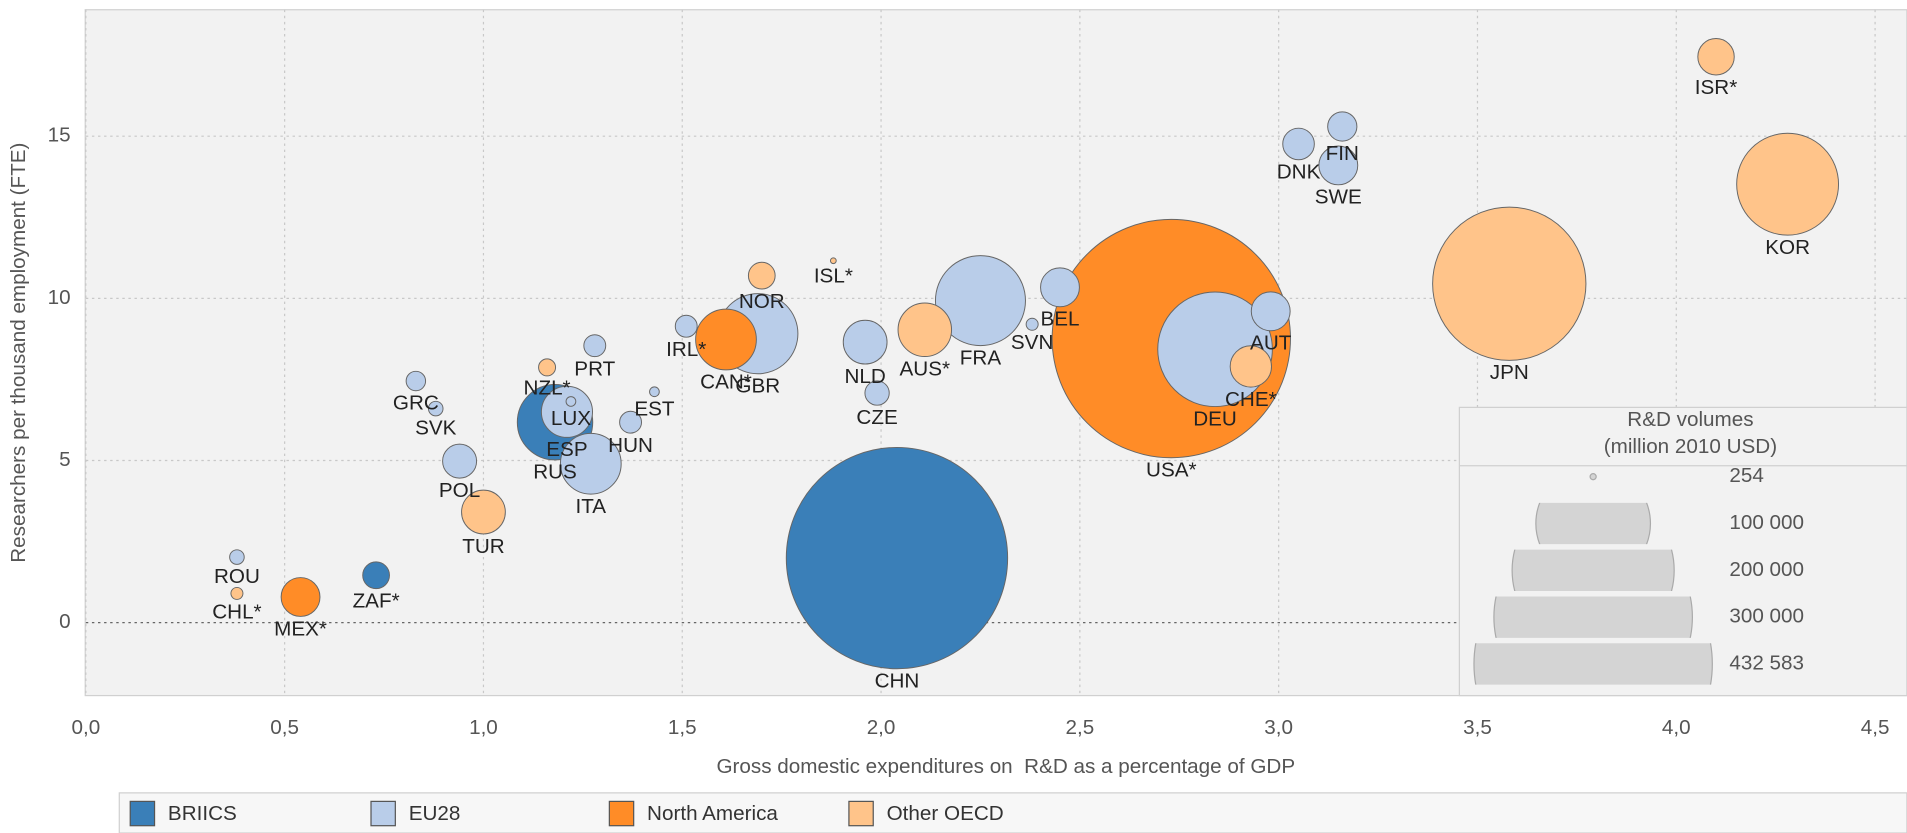 The height and width of the screenshot is (833, 1907). I want to click on x-tick-label: 3,0, so click(1278, 727).